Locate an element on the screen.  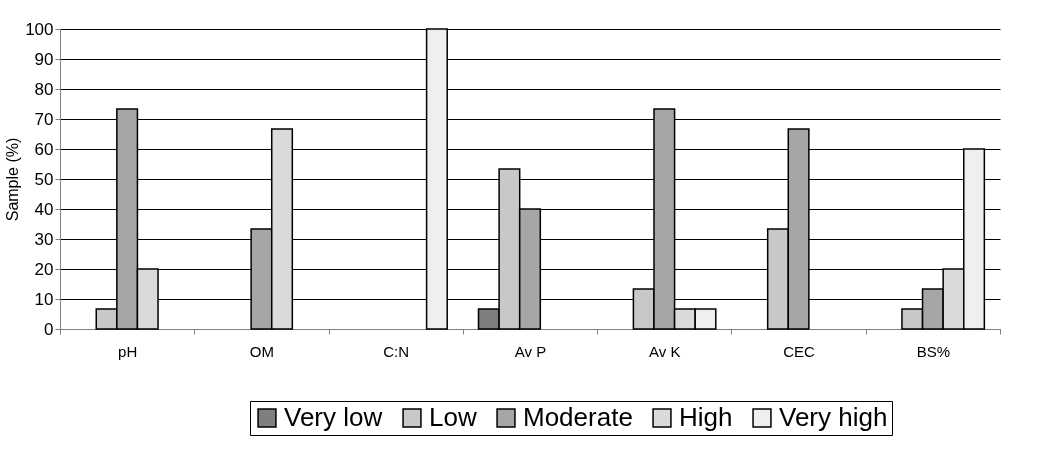
y-tick-label: 40 is located at coordinates (44, 209).